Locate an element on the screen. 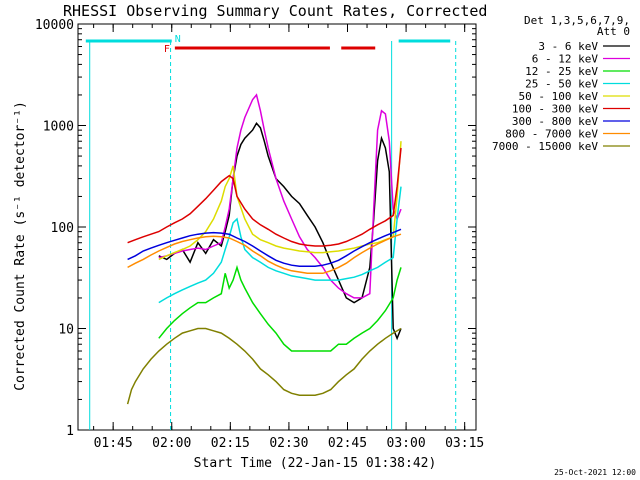  y-tick-label: 100 is located at coordinates (62, 228).